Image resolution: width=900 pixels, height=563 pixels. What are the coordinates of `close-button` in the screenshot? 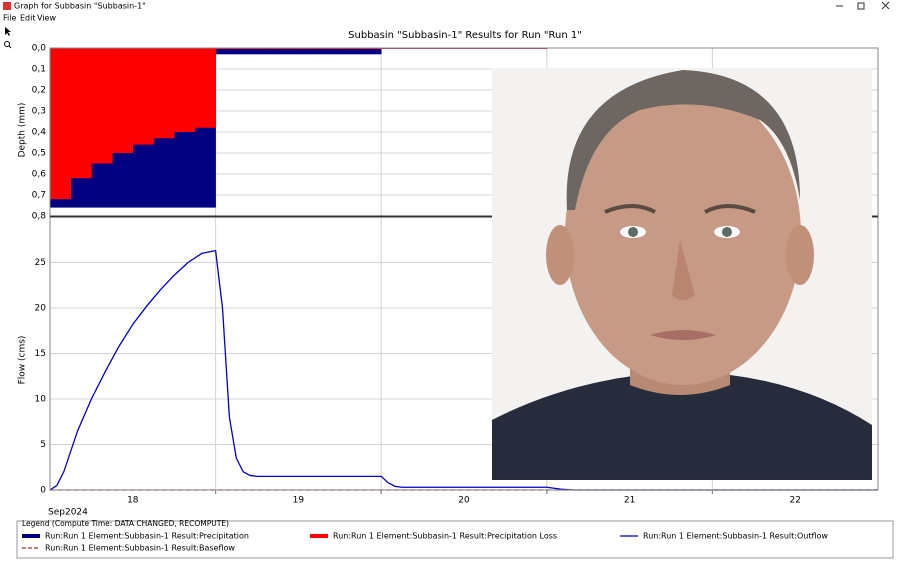 It's located at (885, 5).